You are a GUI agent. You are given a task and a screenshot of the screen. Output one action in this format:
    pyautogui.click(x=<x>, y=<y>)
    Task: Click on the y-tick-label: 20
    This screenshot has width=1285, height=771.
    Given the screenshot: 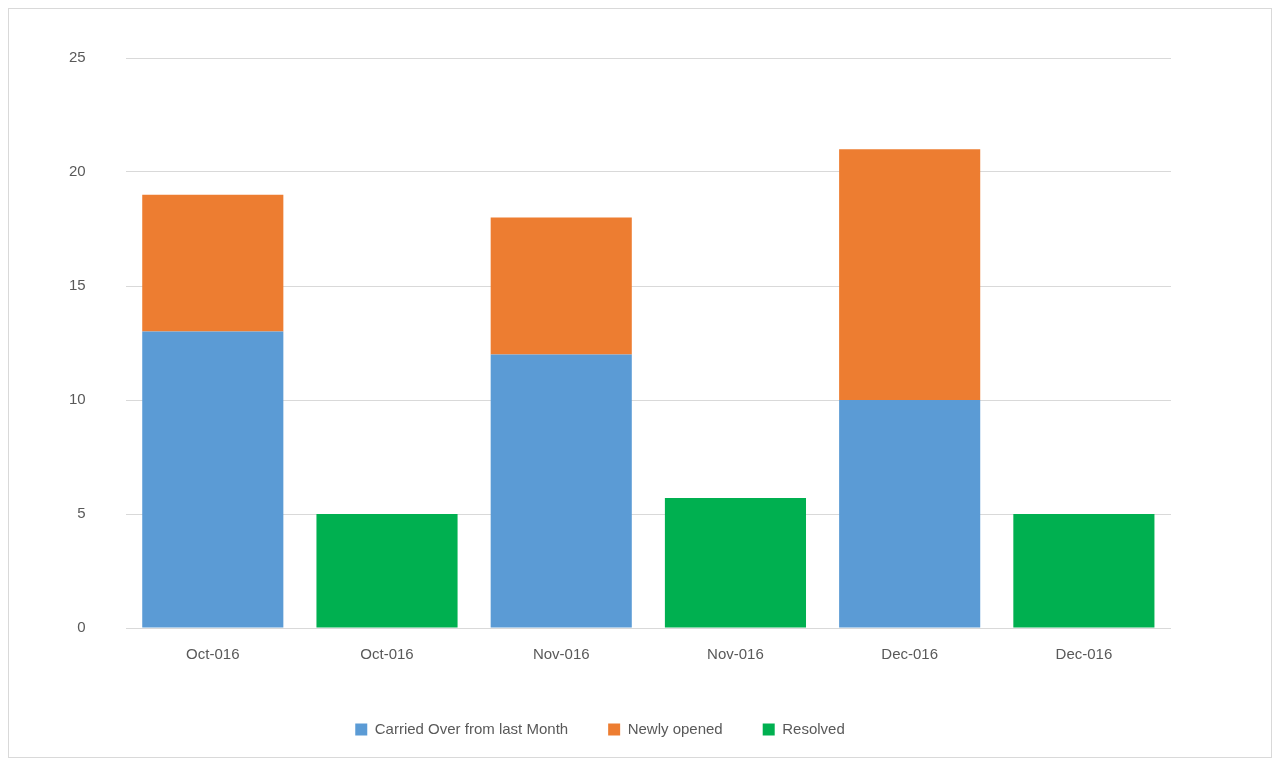 What is the action you would take?
    pyautogui.click(x=77, y=171)
    